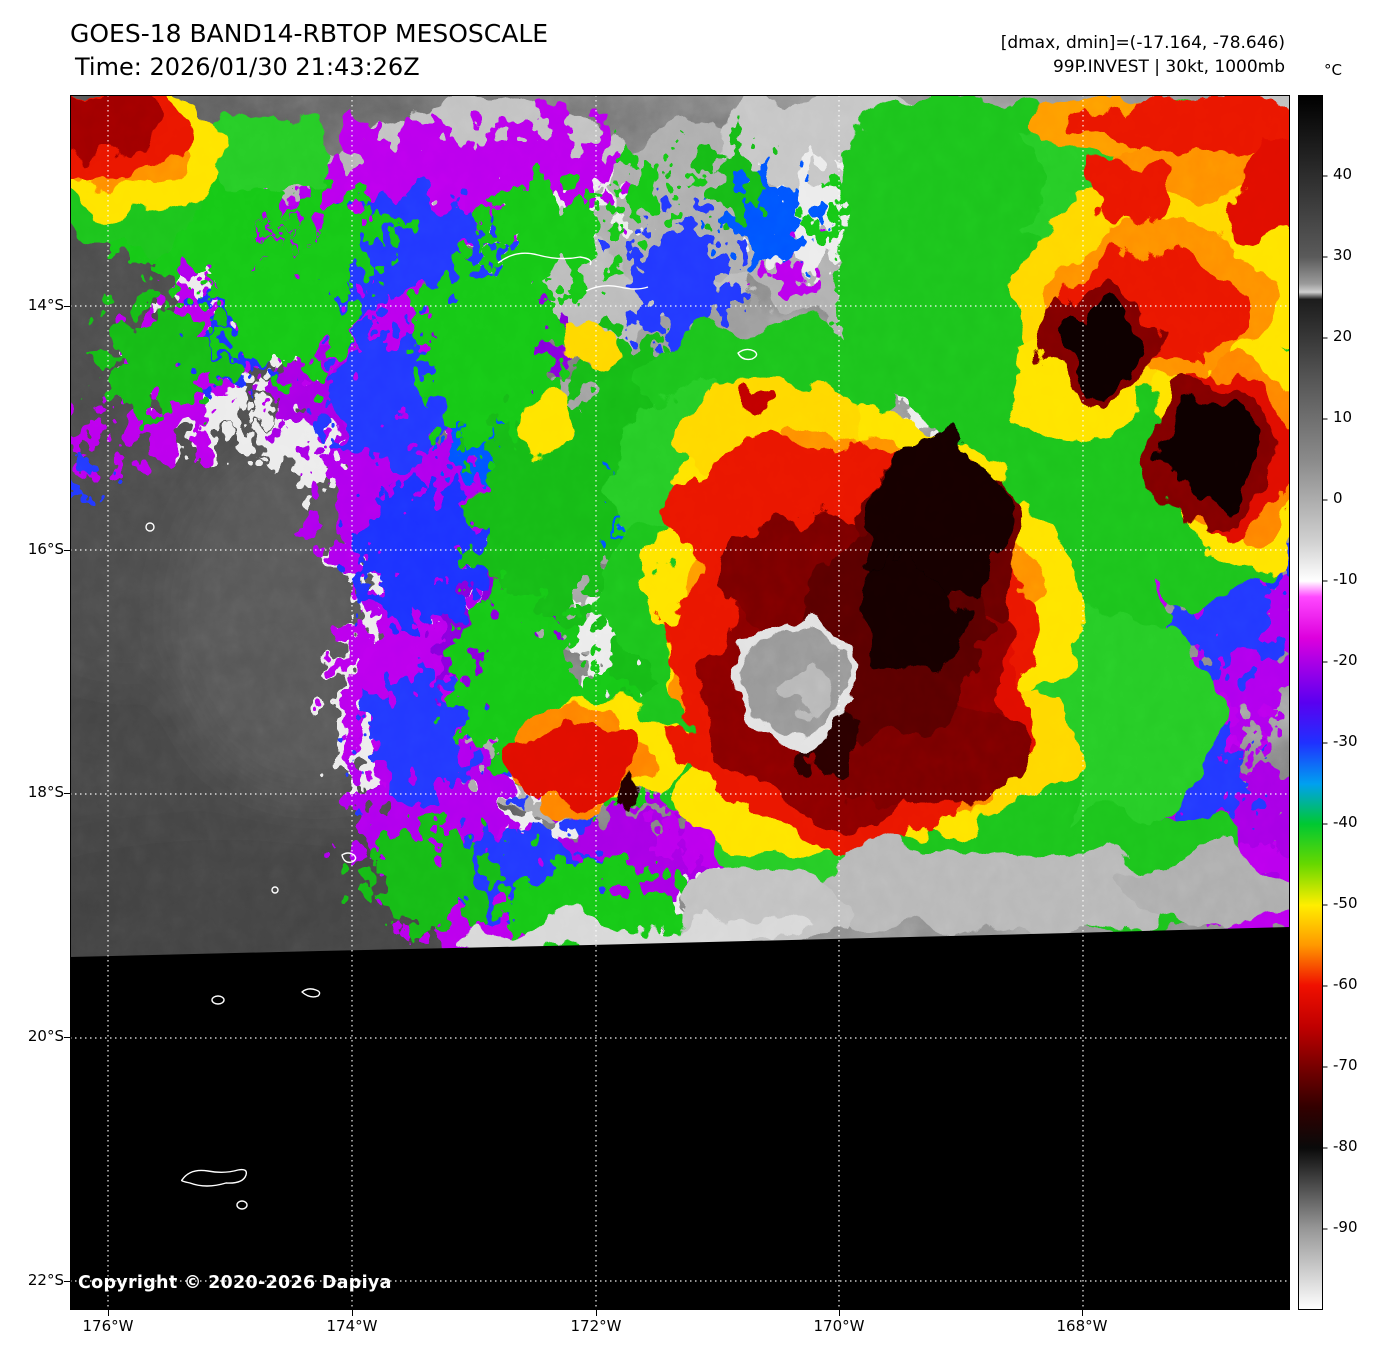 The height and width of the screenshot is (1359, 1388). Describe the element at coordinates (1333, 70) in the screenshot. I see `colorbar-unit-label: °C` at that location.